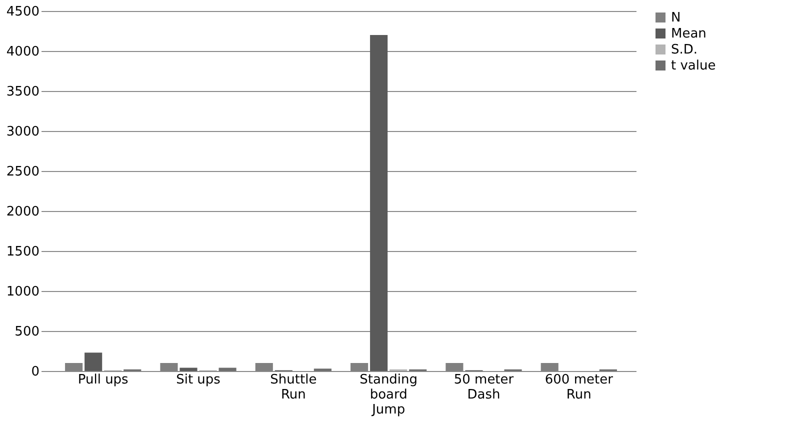 This screenshot has height=442, width=808. I want to click on y-tick-label: 500, so click(27, 332).